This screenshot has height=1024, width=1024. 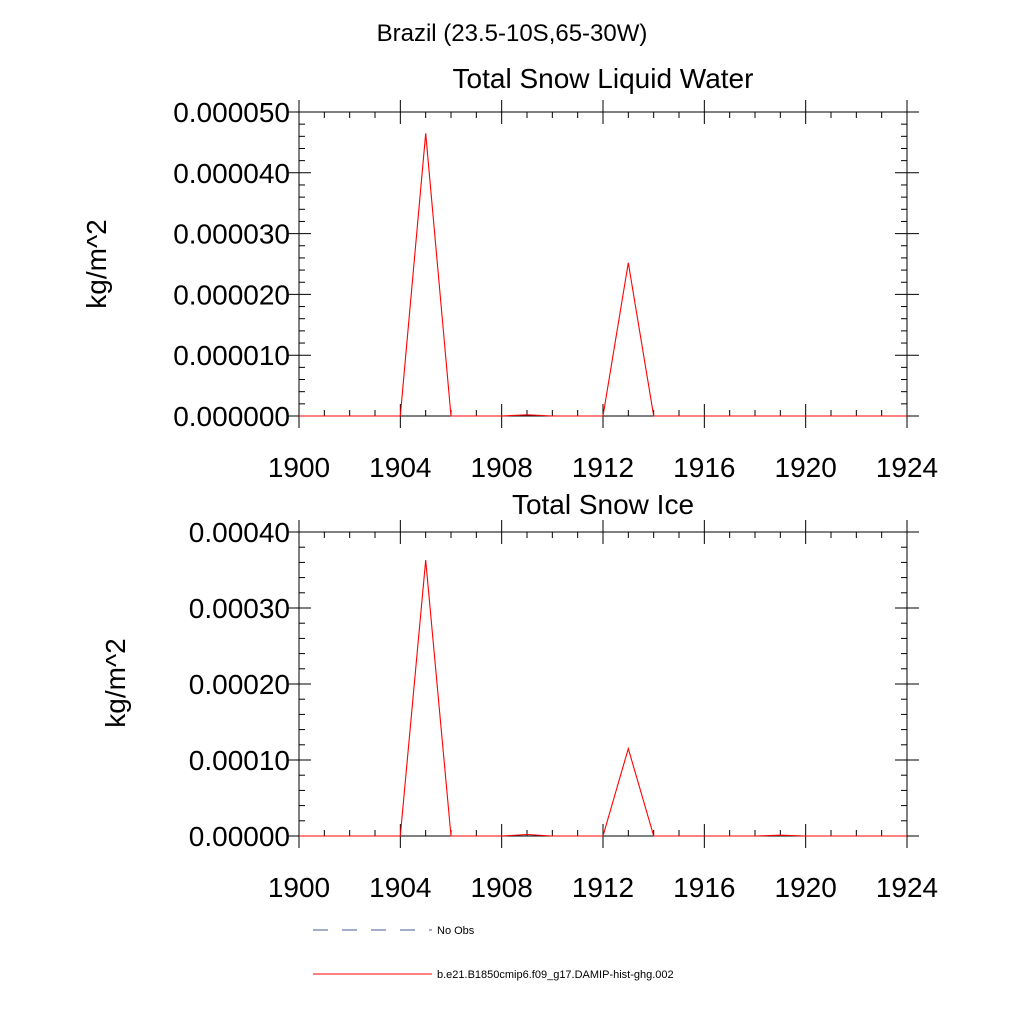 I want to click on y-tick-label: 0.000010, so click(x=231, y=355).